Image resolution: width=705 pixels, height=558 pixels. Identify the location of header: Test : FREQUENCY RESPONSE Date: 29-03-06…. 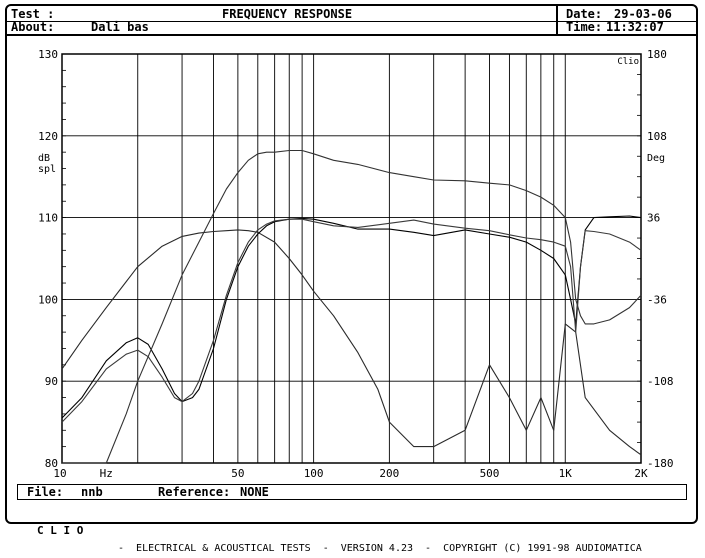
(351, 20).